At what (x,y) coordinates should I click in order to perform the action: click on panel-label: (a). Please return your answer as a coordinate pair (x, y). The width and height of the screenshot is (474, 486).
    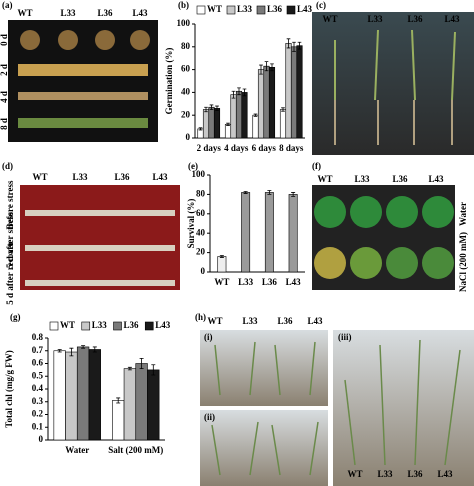
    Looking at the image, I should click on (7, 5).